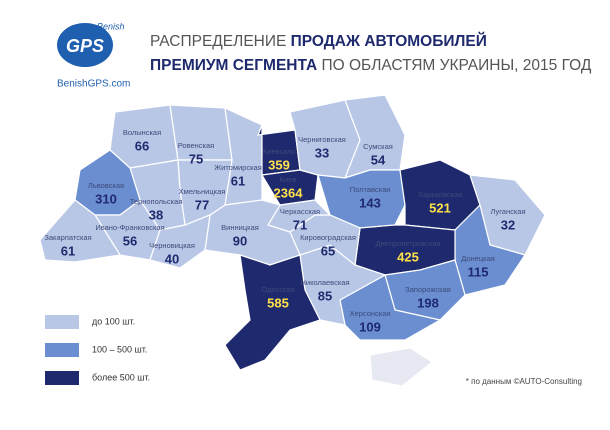 This screenshot has height=430, width=610. Describe the element at coordinates (428, 302) in the screenshot. I see `region-value: 198` at that location.